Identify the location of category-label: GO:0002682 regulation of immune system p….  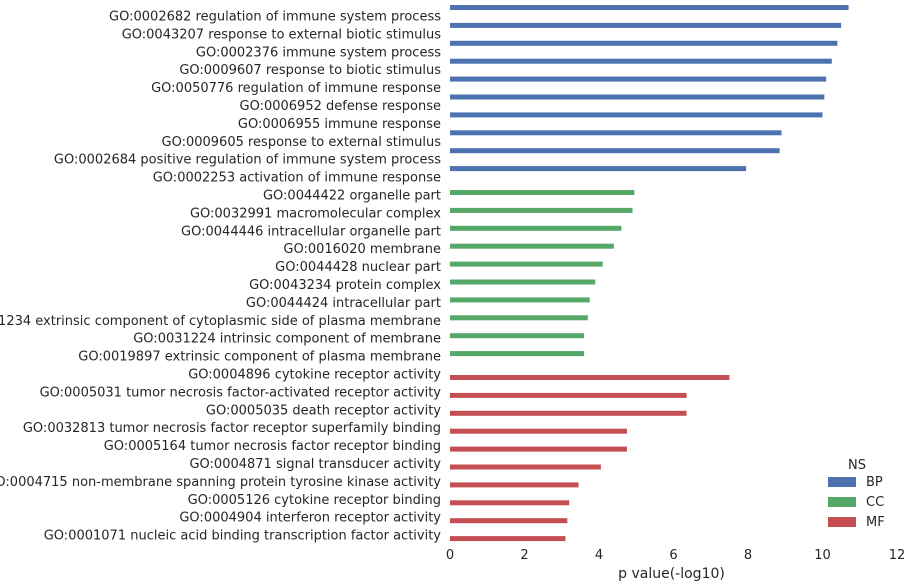
(275, 17).